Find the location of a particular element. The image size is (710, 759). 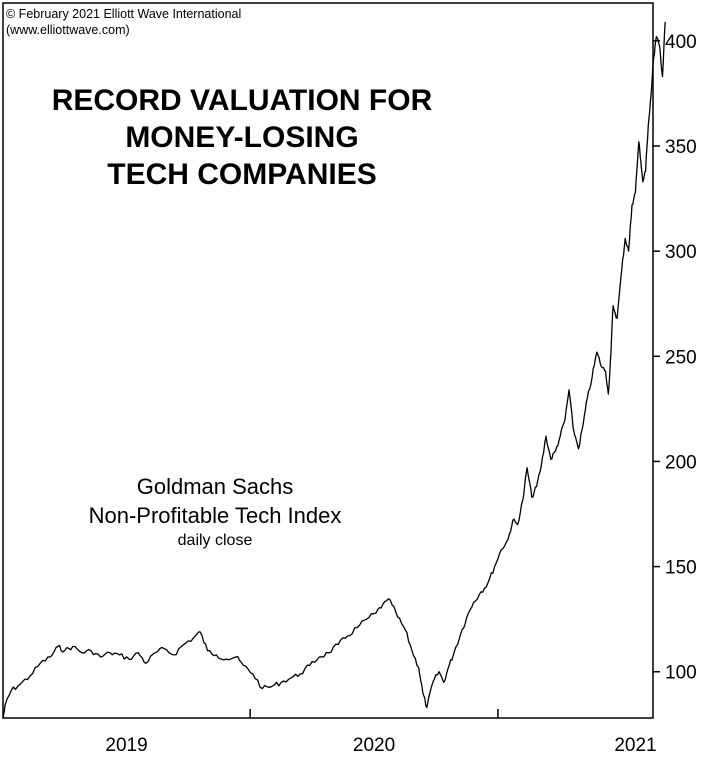

x-tick-label: 2019 is located at coordinates (126, 745).